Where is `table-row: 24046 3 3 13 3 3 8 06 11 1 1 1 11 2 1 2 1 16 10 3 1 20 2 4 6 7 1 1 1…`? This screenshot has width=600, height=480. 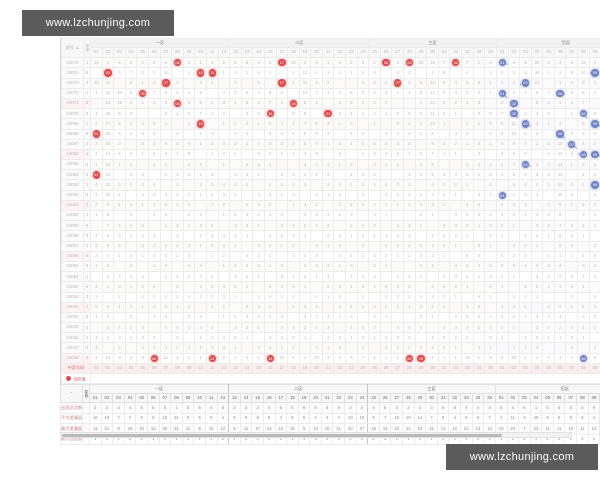
table-row: 24046 3 3 13 3 3 8 06 11 1 1 1 11 2 1 2 1 16 10 3 1 20 2 4 6 7 1 1 1… is located at coordinates (330, 358).